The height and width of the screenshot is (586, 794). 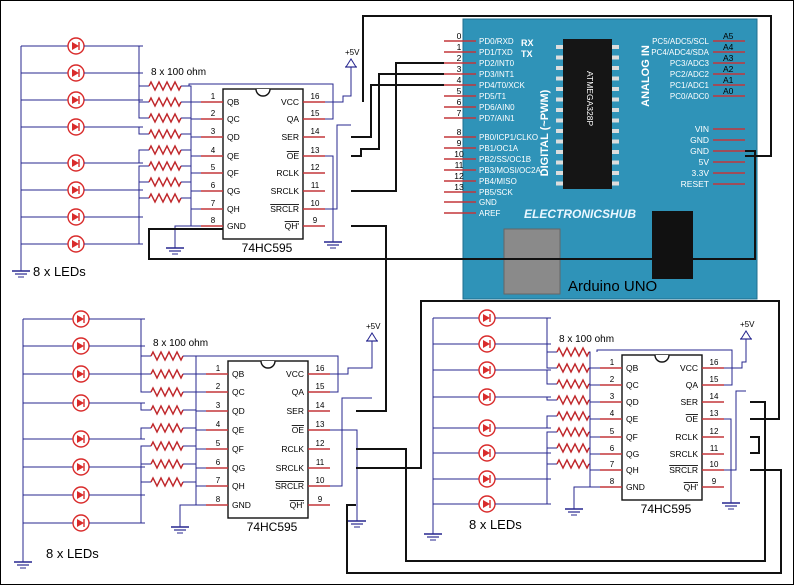 I want to click on u1-rpin-label-16: VCC, so click(x=290, y=102).